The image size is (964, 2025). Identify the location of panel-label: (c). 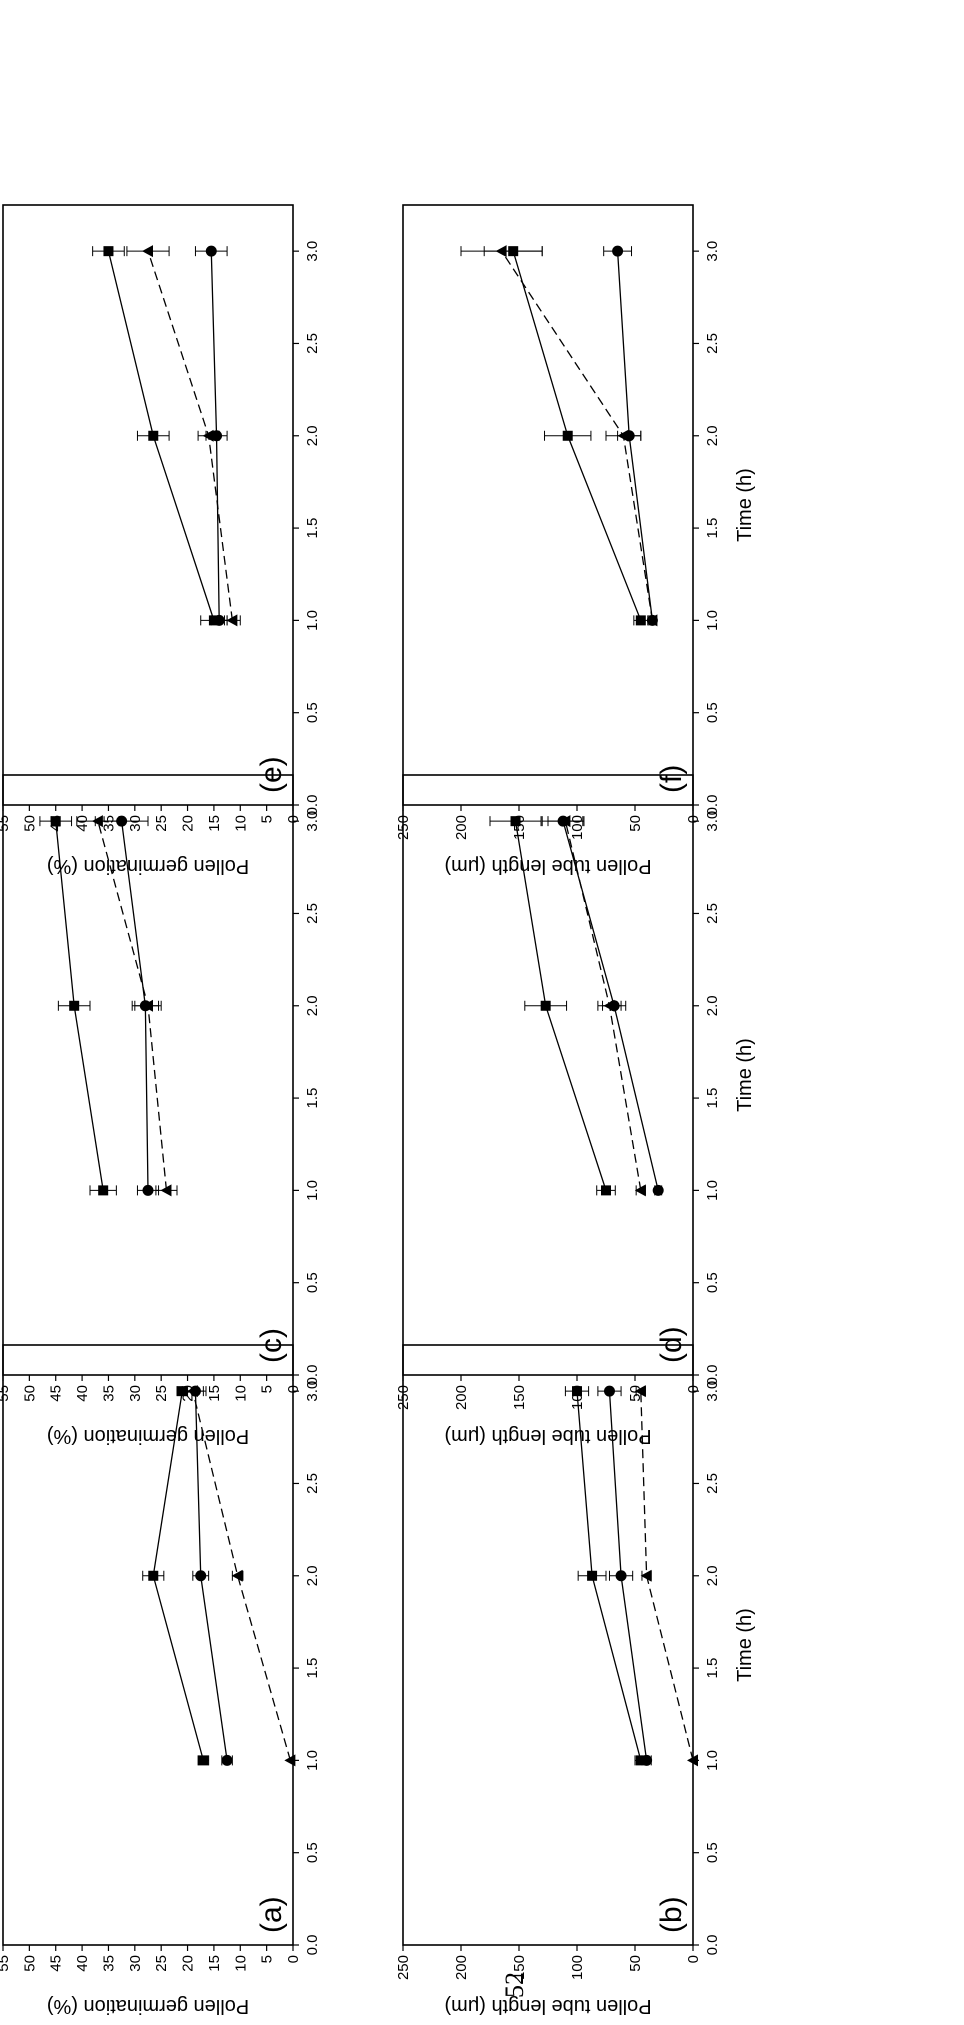
(271, 1345).